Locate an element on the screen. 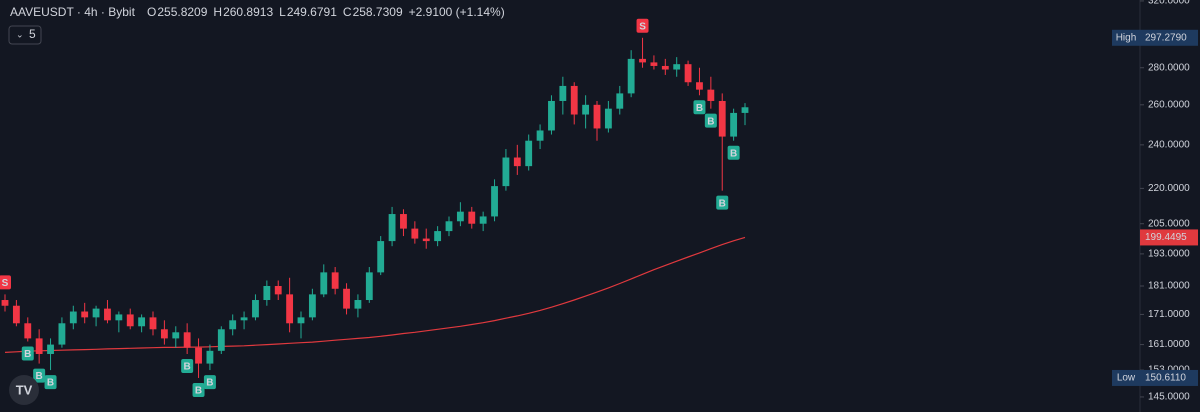 This screenshot has height=412, width=1200. low-marker-bg is located at coordinates (1169, 377).